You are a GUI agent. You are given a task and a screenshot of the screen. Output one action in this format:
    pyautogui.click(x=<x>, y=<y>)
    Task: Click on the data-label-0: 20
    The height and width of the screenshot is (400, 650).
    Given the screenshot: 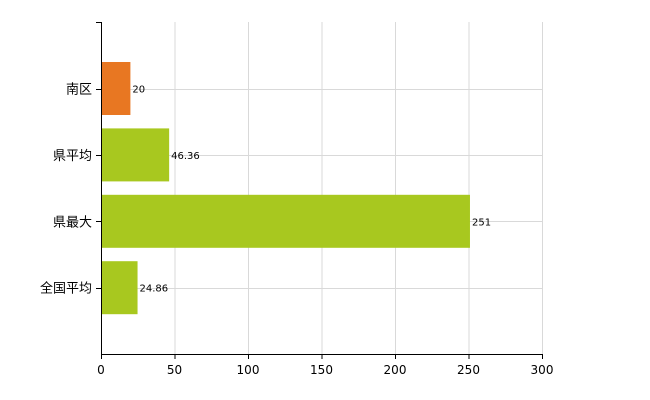 What is the action you would take?
    pyautogui.click(x=138, y=90)
    